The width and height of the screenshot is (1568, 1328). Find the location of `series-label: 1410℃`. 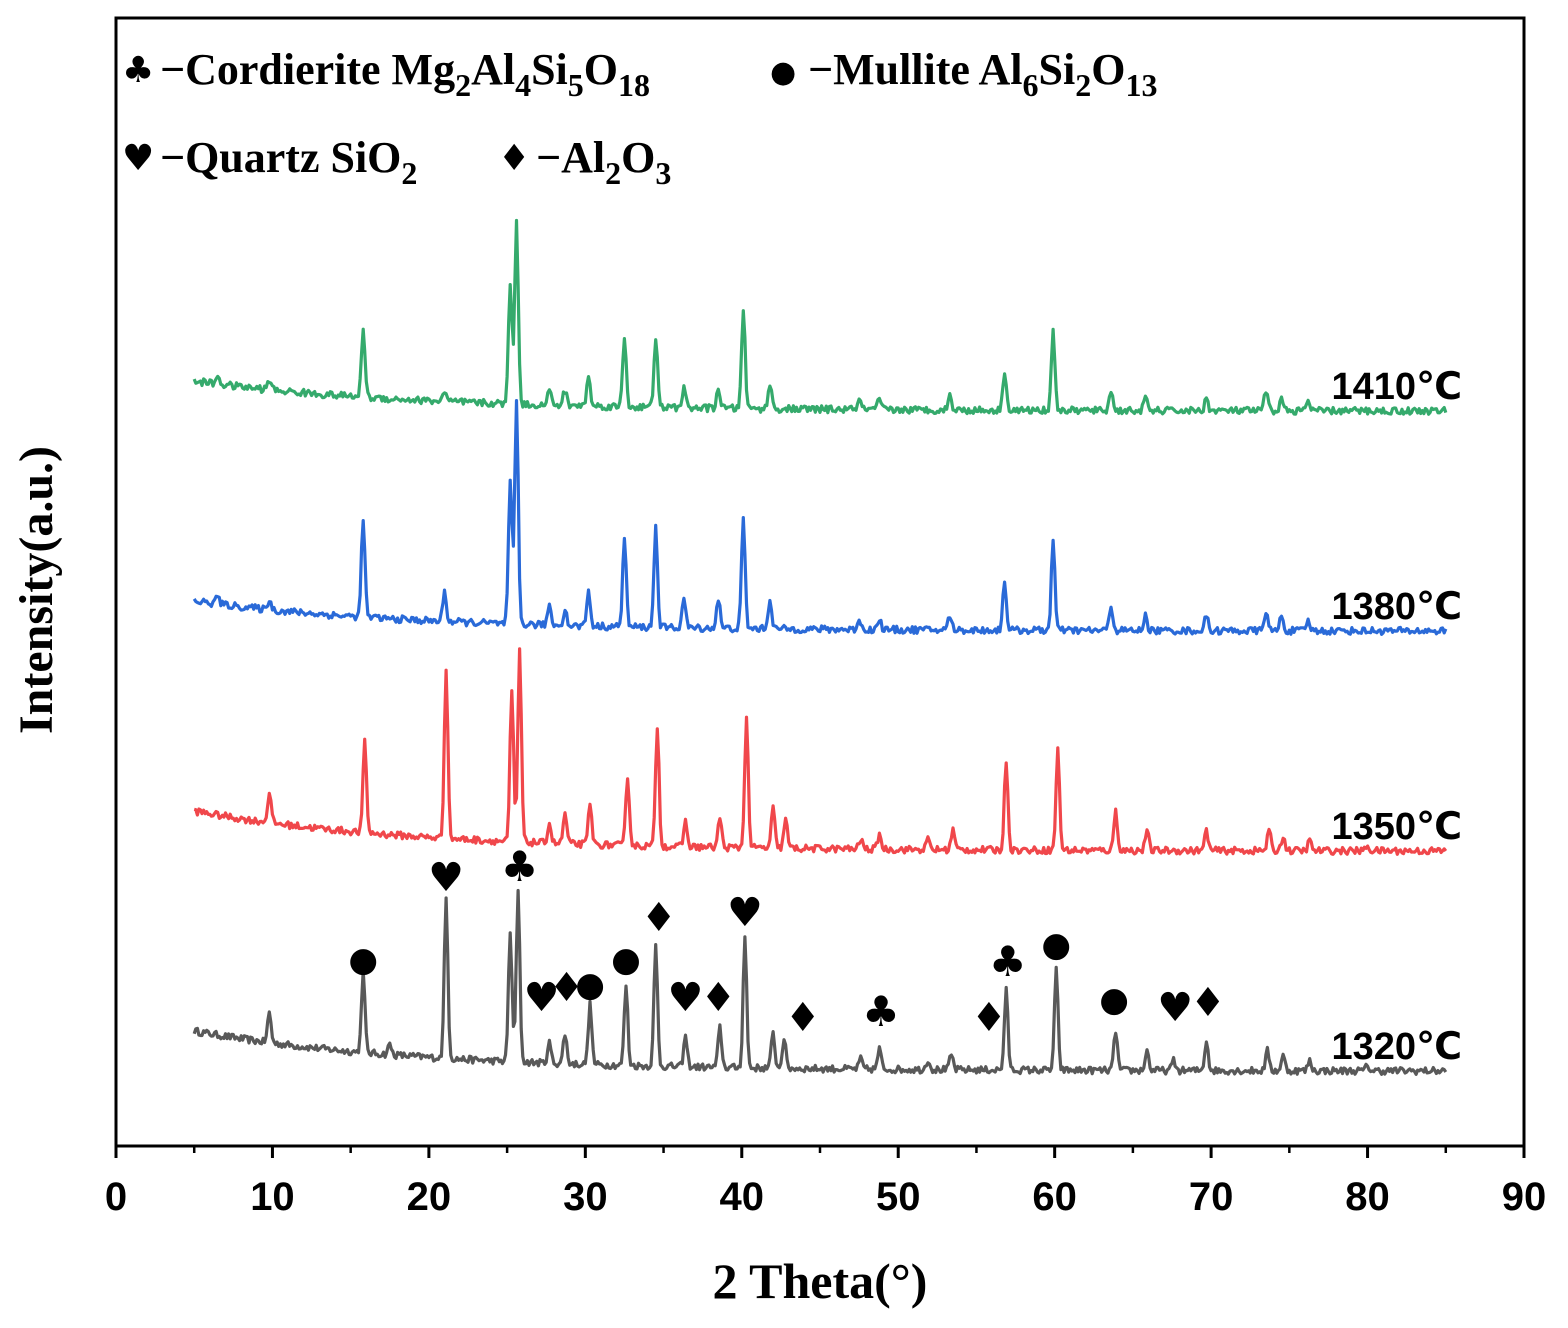

series-label: 1410℃ is located at coordinates (1396, 387).